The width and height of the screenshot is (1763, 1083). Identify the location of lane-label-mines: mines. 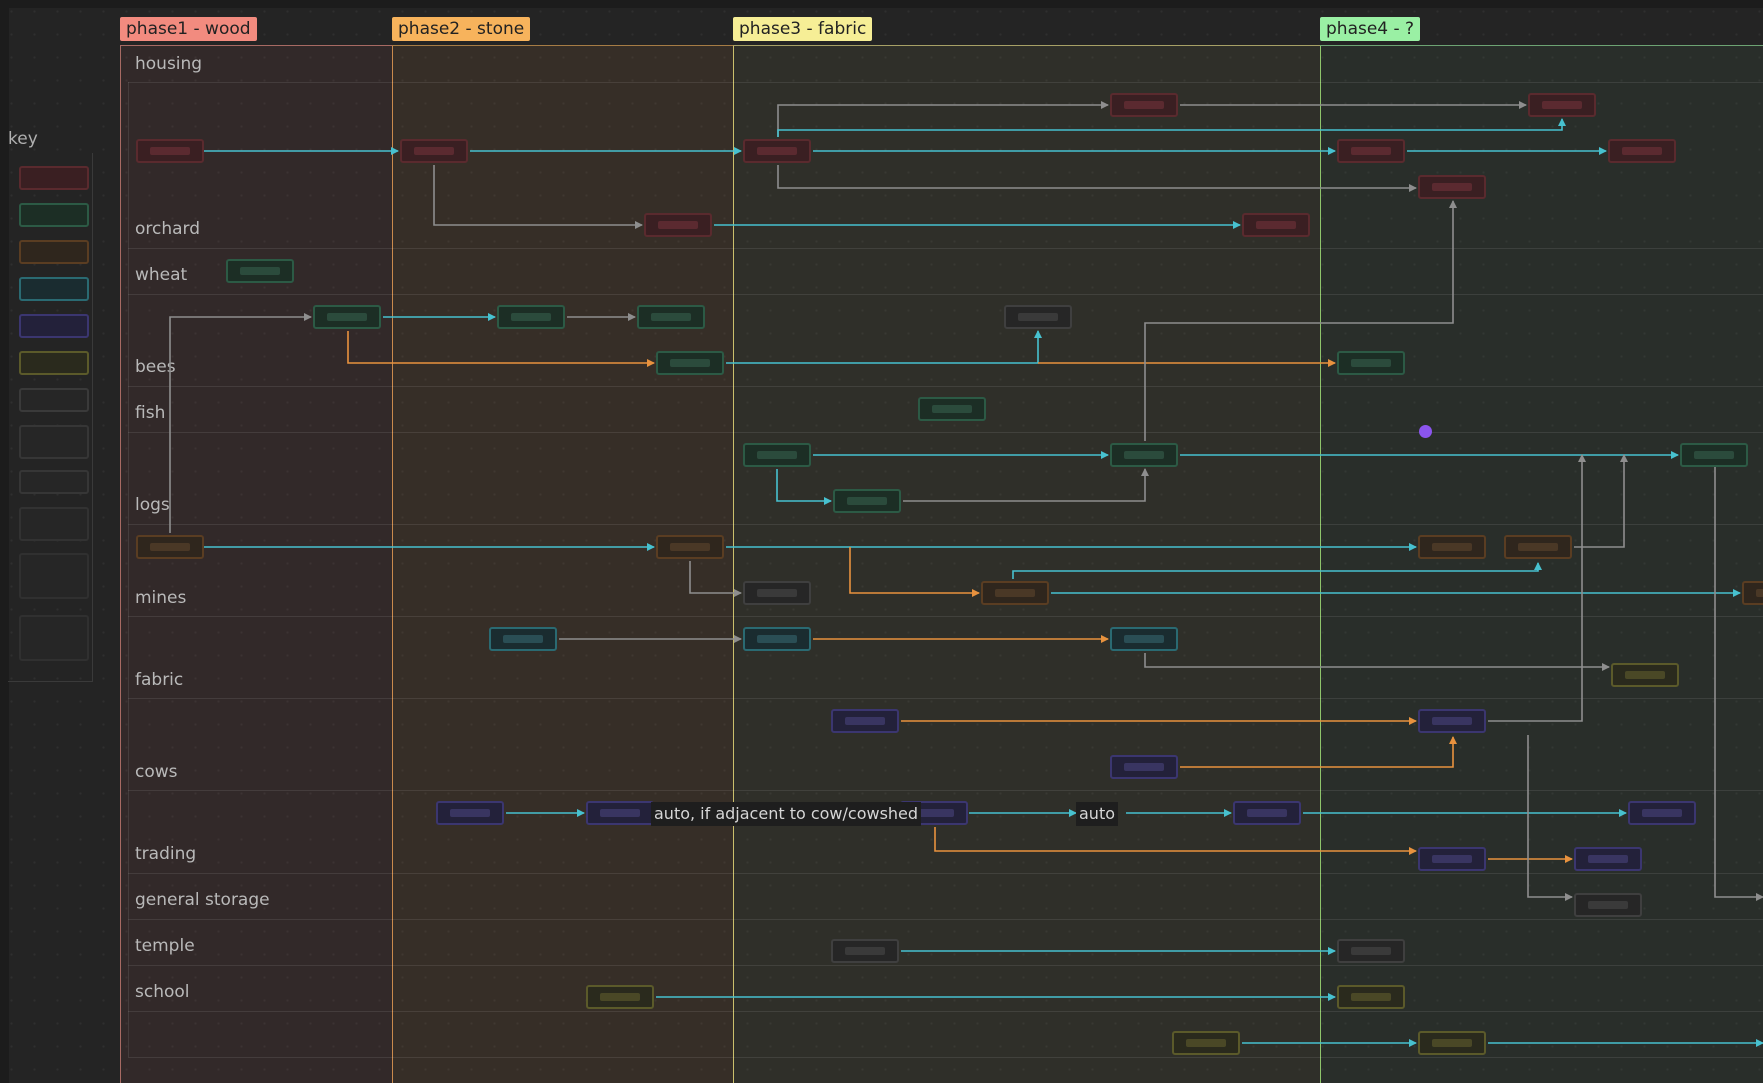
(161, 598).